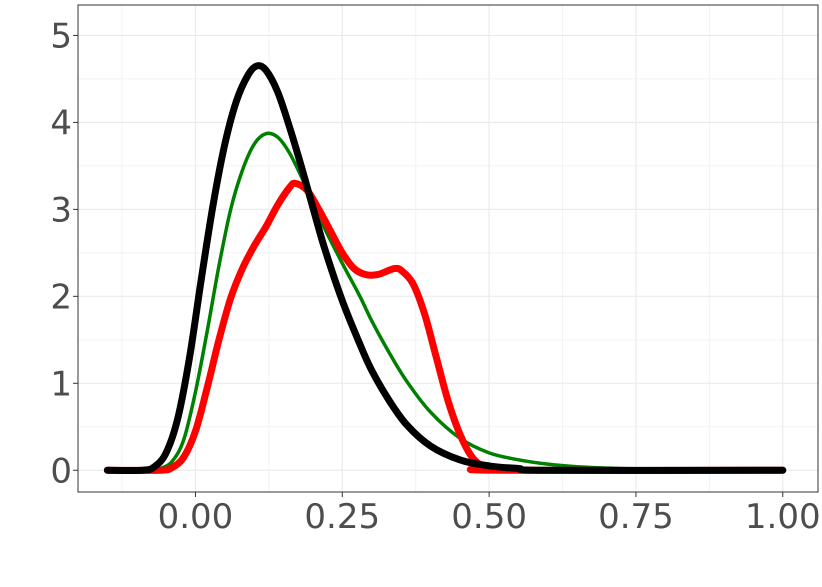 Image resolution: width=822 pixels, height=587 pixels. Describe the element at coordinates (61, 210) in the screenshot. I see `y-tick-label: 3` at that location.